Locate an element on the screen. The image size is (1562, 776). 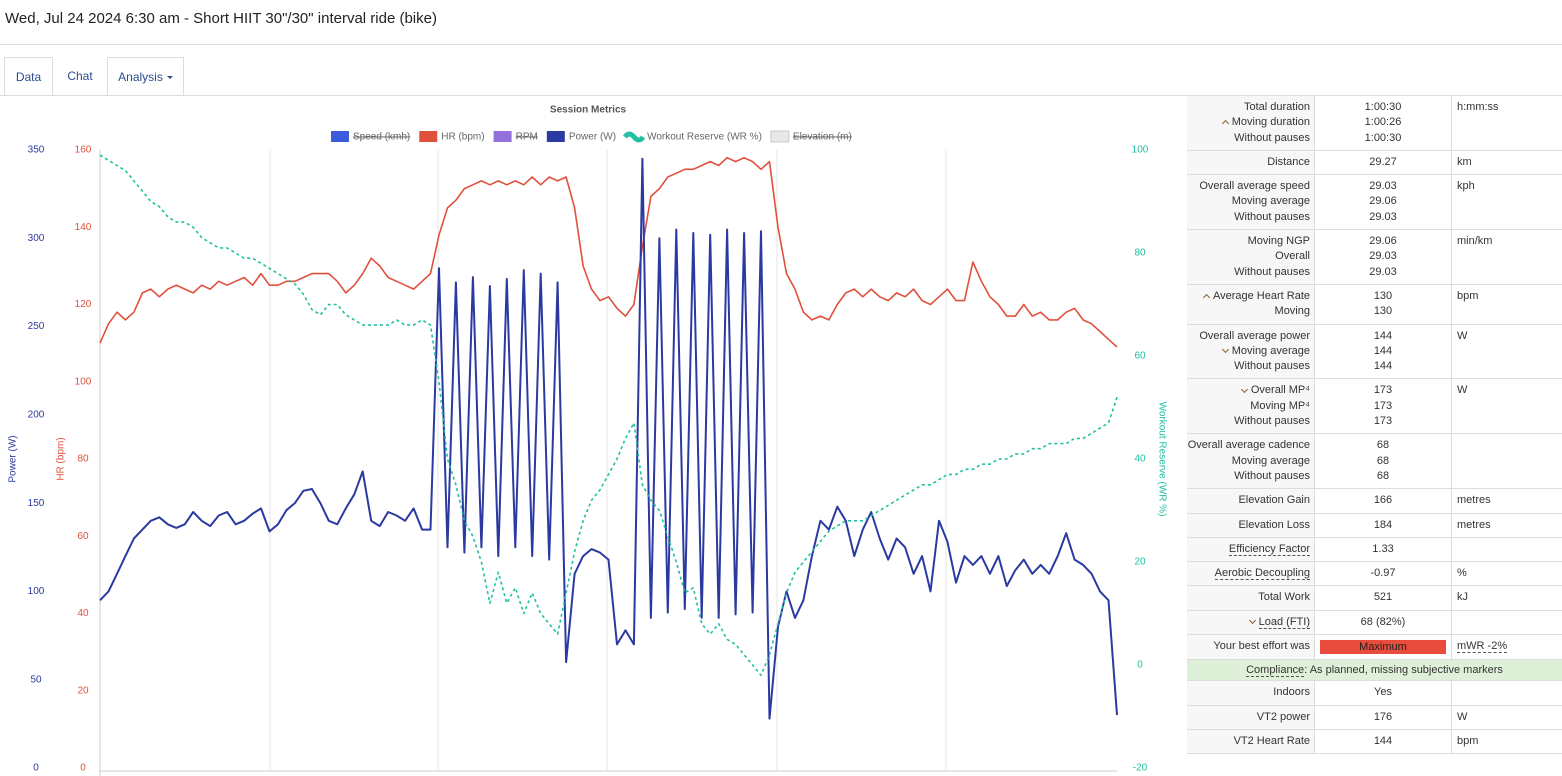
tab: Analysis is located at coordinates (145, 76).